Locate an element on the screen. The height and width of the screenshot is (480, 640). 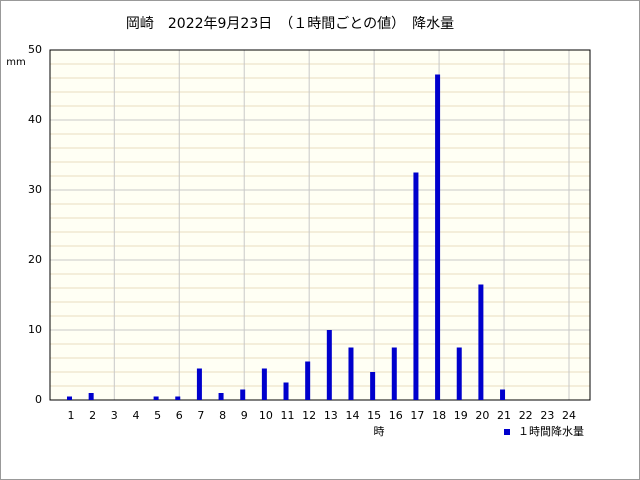
y-tick-label: 20 is located at coordinates (35, 259).